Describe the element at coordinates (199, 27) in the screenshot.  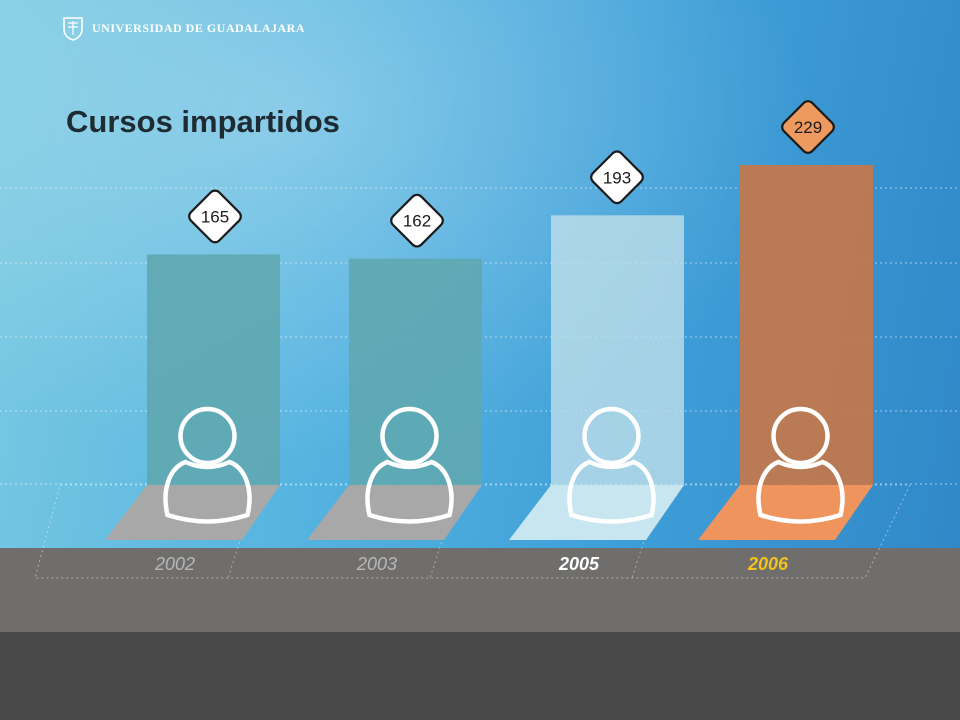
I see `university-name: UNIVERSIDAD DE GUADALAJARA` at that location.